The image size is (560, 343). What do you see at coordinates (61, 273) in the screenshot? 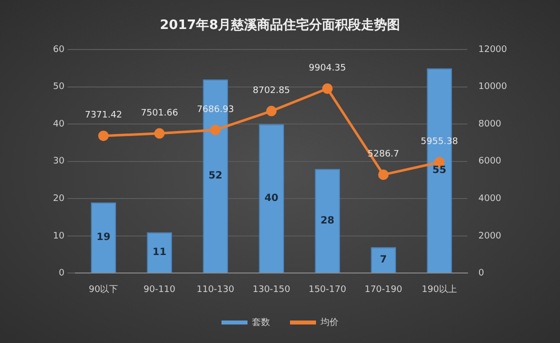
I see `y-tick-label: 0` at bounding box center [61, 273].